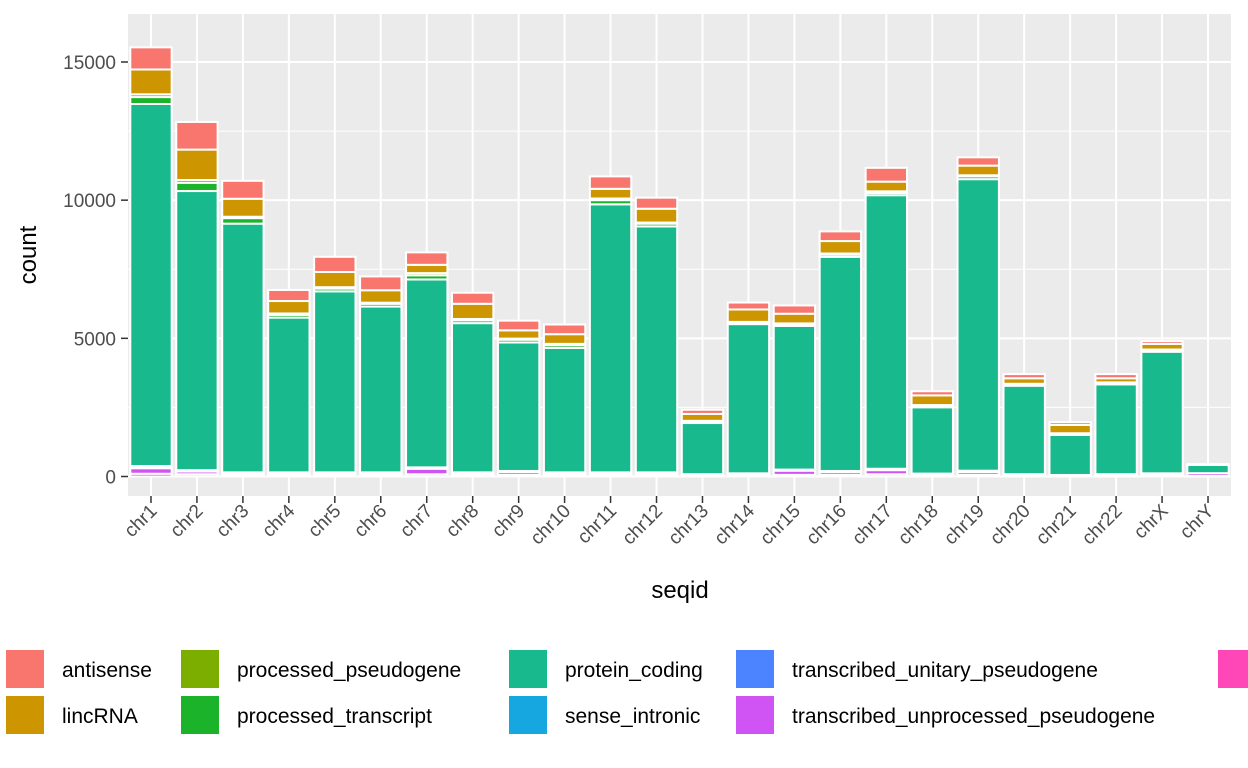  What do you see at coordinates (107, 670) in the screenshot?
I see `legend-label: antisense` at bounding box center [107, 670].